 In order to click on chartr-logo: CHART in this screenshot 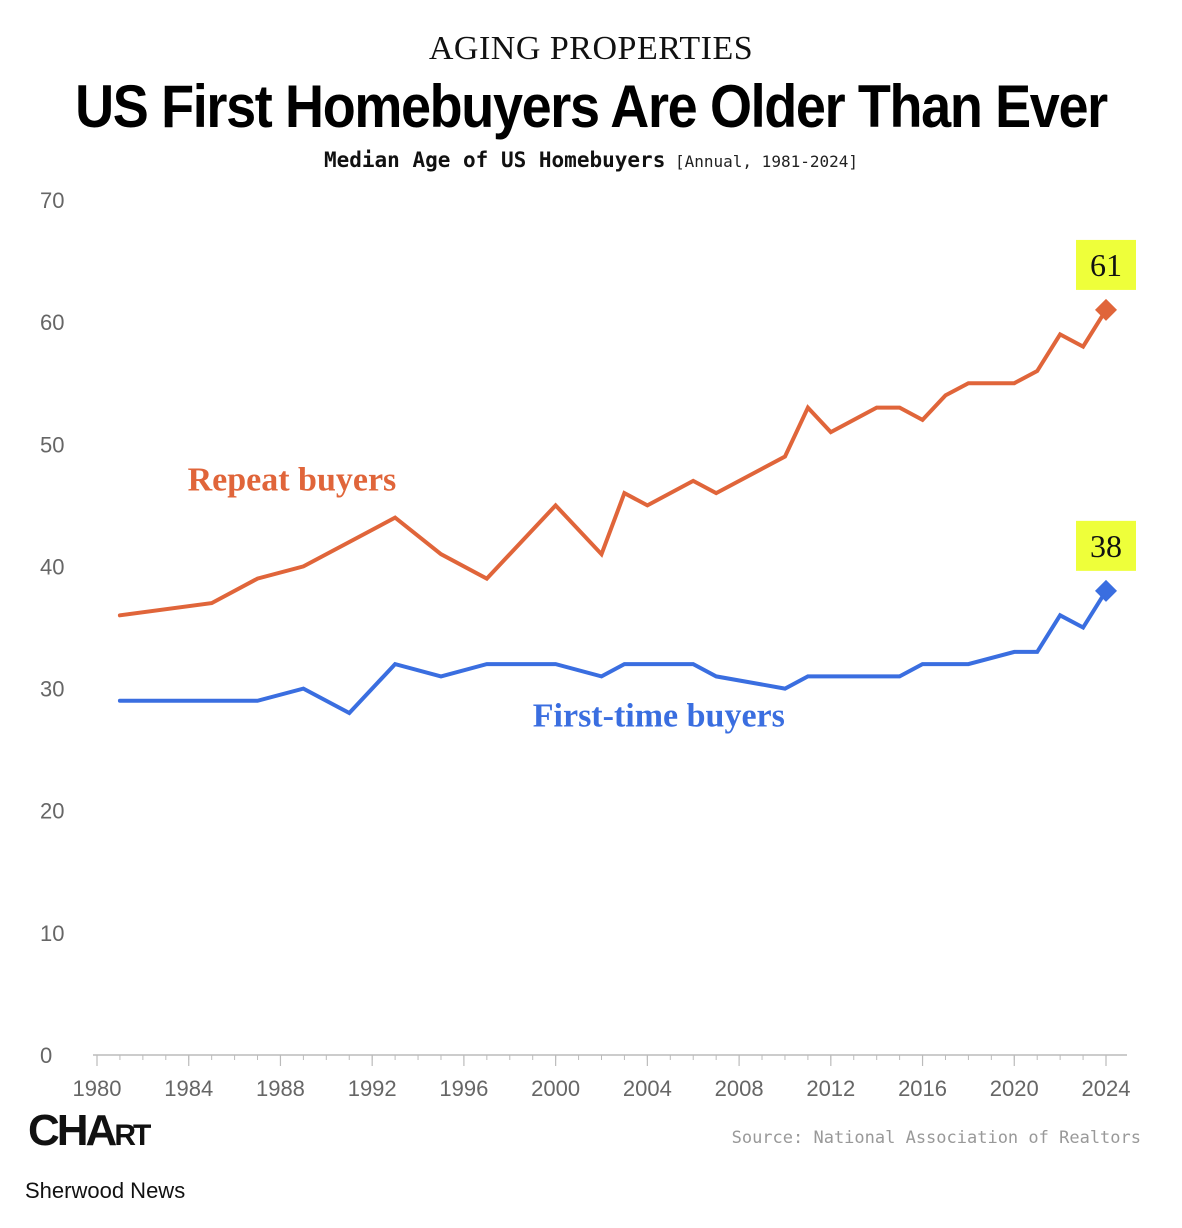, I will do `click(89, 1131)`.